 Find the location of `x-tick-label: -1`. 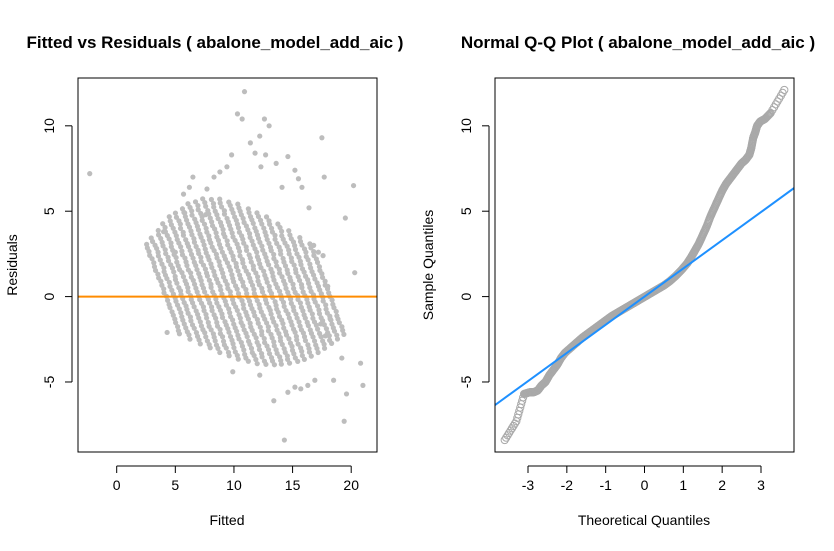

x-tick-label: -1 is located at coordinates (605, 485).